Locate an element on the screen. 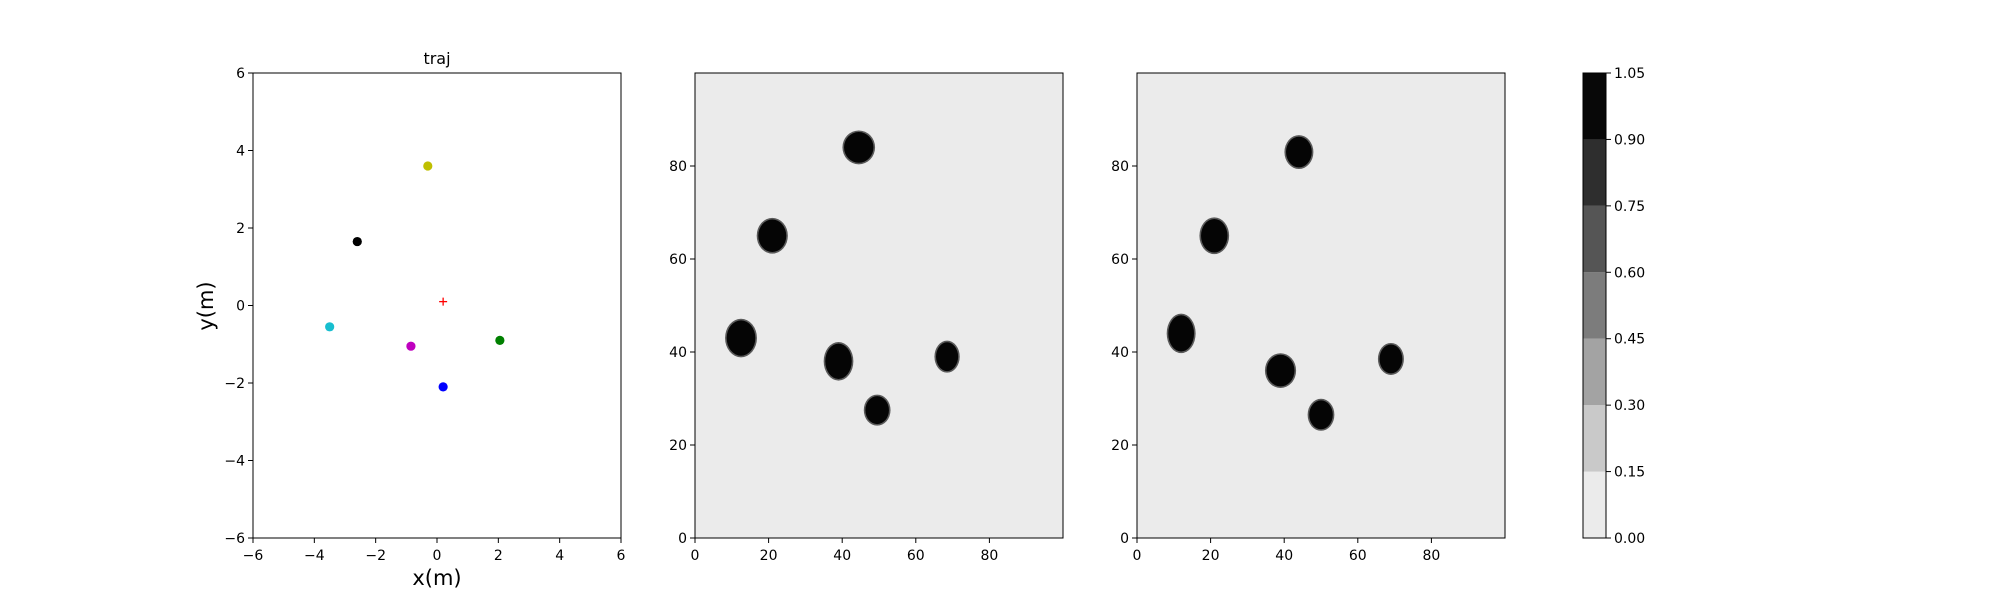  colorbar-tick-label-3: 0.45 is located at coordinates (1629, 340).